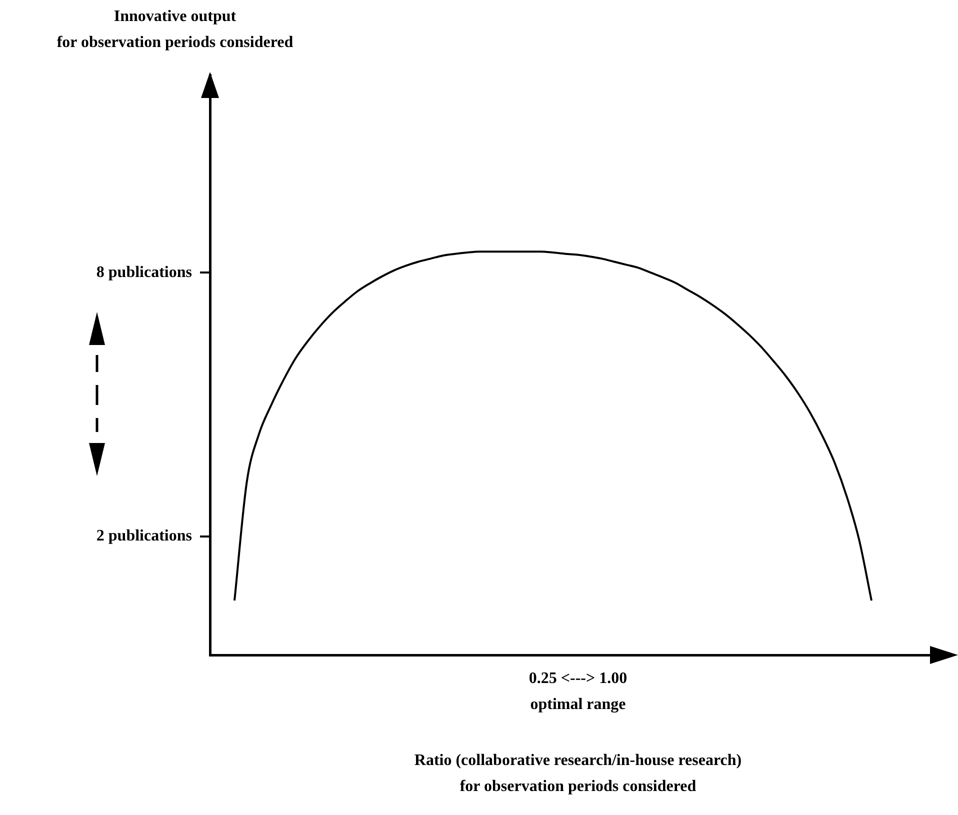 The height and width of the screenshot is (815, 958). What do you see at coordinates (144, 536) in the screenshot?
I see `y-tick-label: 2 publications` at bounding box center [144, 536].